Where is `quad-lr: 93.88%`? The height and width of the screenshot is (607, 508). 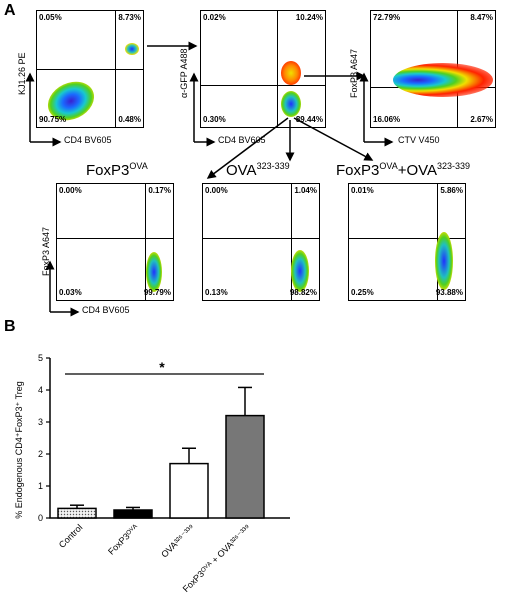
quad-lr: 93.88% is located at coordinates (449, 292).